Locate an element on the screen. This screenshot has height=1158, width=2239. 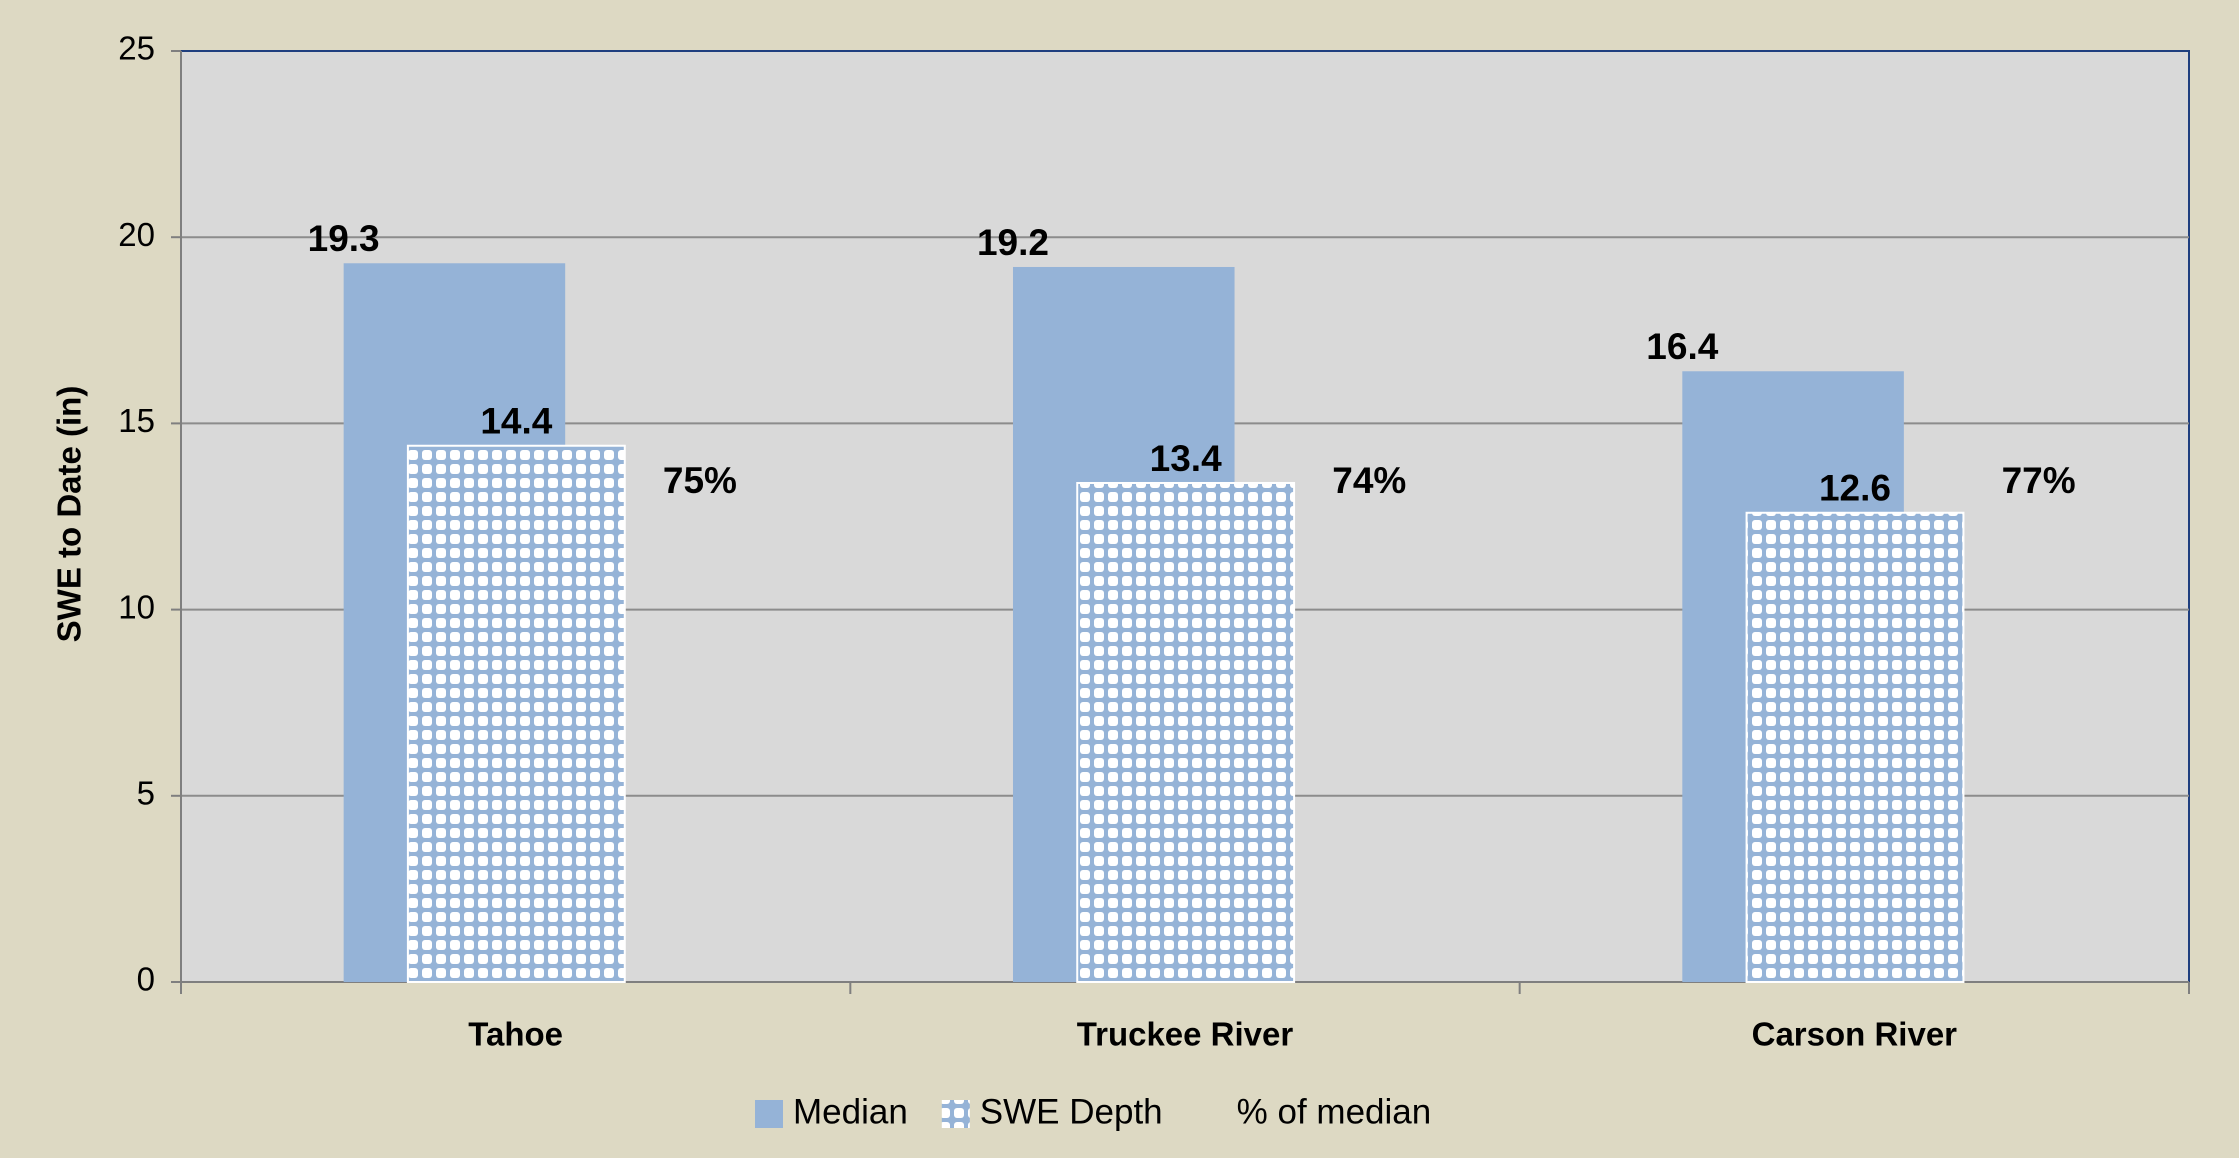
y-tick-label: 0 is located at coordinates (146, 979).